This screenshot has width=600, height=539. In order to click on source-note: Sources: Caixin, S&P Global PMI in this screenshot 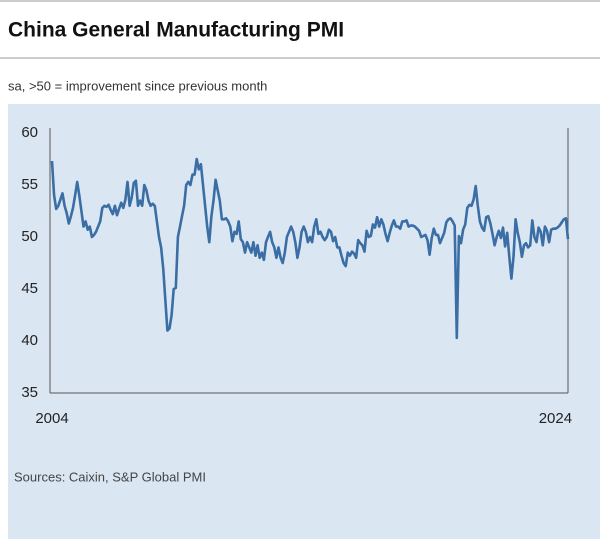, I will do `click(110, 476)`.